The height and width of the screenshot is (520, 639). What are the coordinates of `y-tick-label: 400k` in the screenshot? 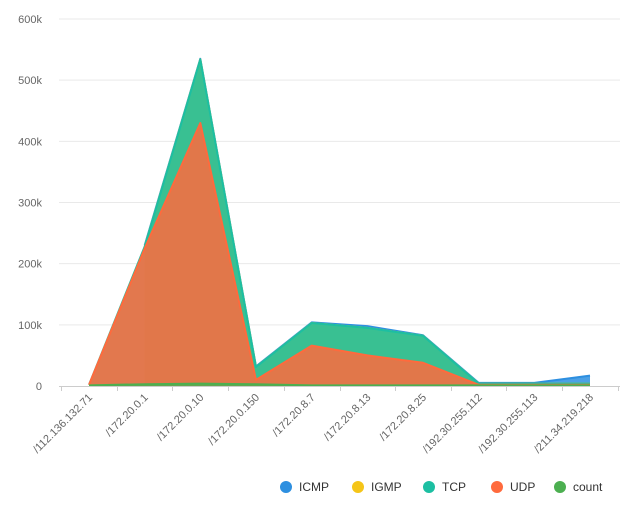 It's located at (30, 142).